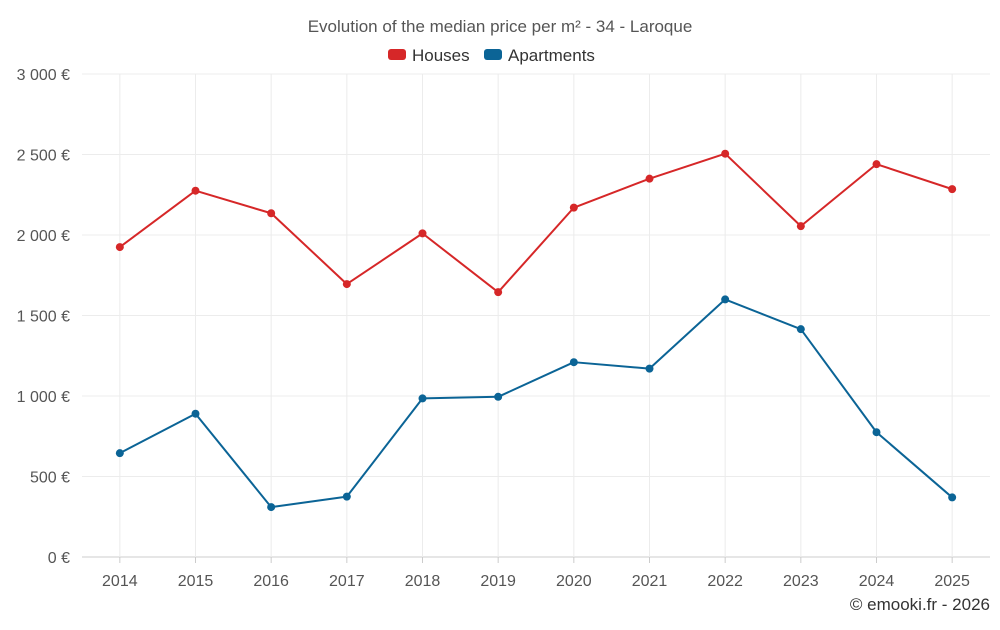 This screenshot has height=630, width=1000. What do you see at coordinates (498, 581) in the screenshot?
I see `x-tick-label: 2019` at bounding box center [498, 581].